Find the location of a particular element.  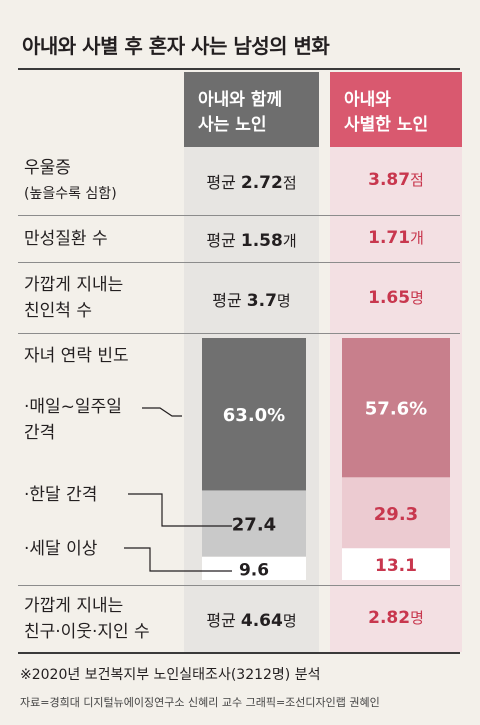

relatives-with-wife-value: 평균 3.7명 is located at coordinates (251, 299).